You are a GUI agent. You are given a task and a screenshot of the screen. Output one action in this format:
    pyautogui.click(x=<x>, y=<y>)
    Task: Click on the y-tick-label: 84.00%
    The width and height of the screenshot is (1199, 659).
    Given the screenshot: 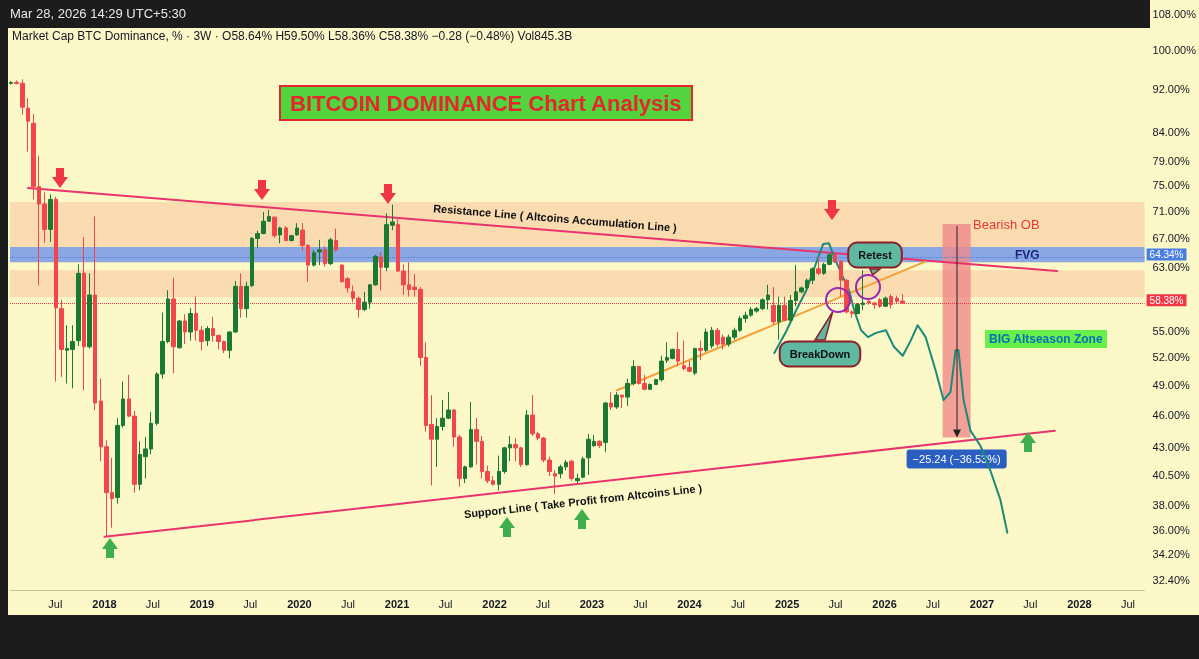 What is the action you would take?
    pyautogui.click(x=1171, y=132)
    